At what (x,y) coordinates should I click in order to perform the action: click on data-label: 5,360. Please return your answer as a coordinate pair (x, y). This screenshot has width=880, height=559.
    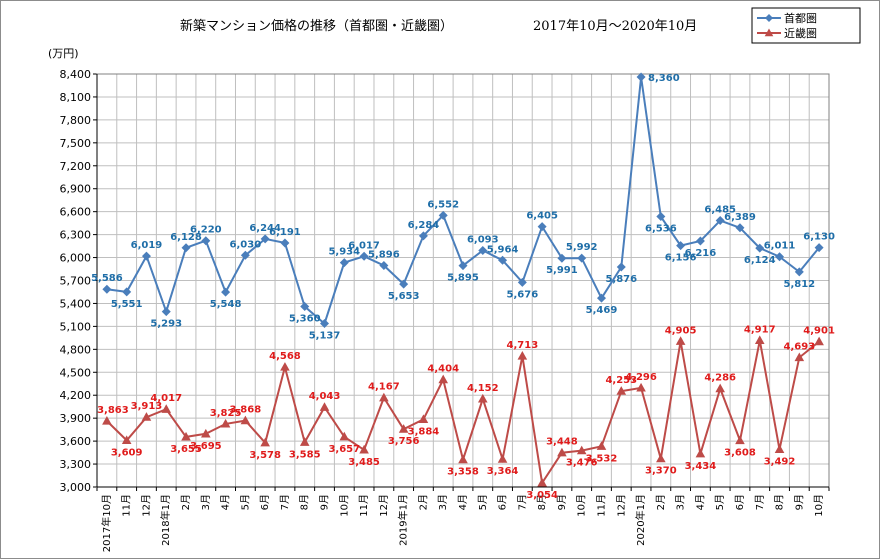
    Looking at the image, I should click on (305, 319).